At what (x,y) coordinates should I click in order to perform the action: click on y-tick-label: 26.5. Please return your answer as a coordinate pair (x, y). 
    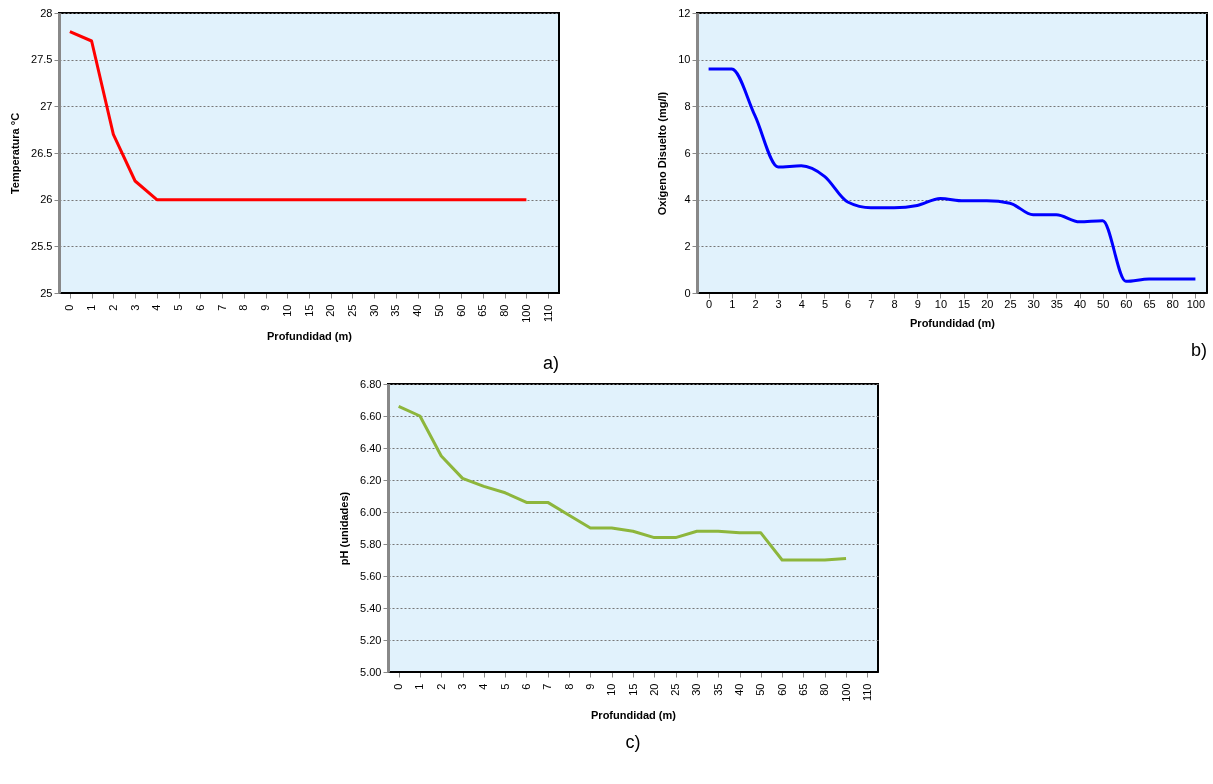
    Looking at the image, I should click on (42, 152).